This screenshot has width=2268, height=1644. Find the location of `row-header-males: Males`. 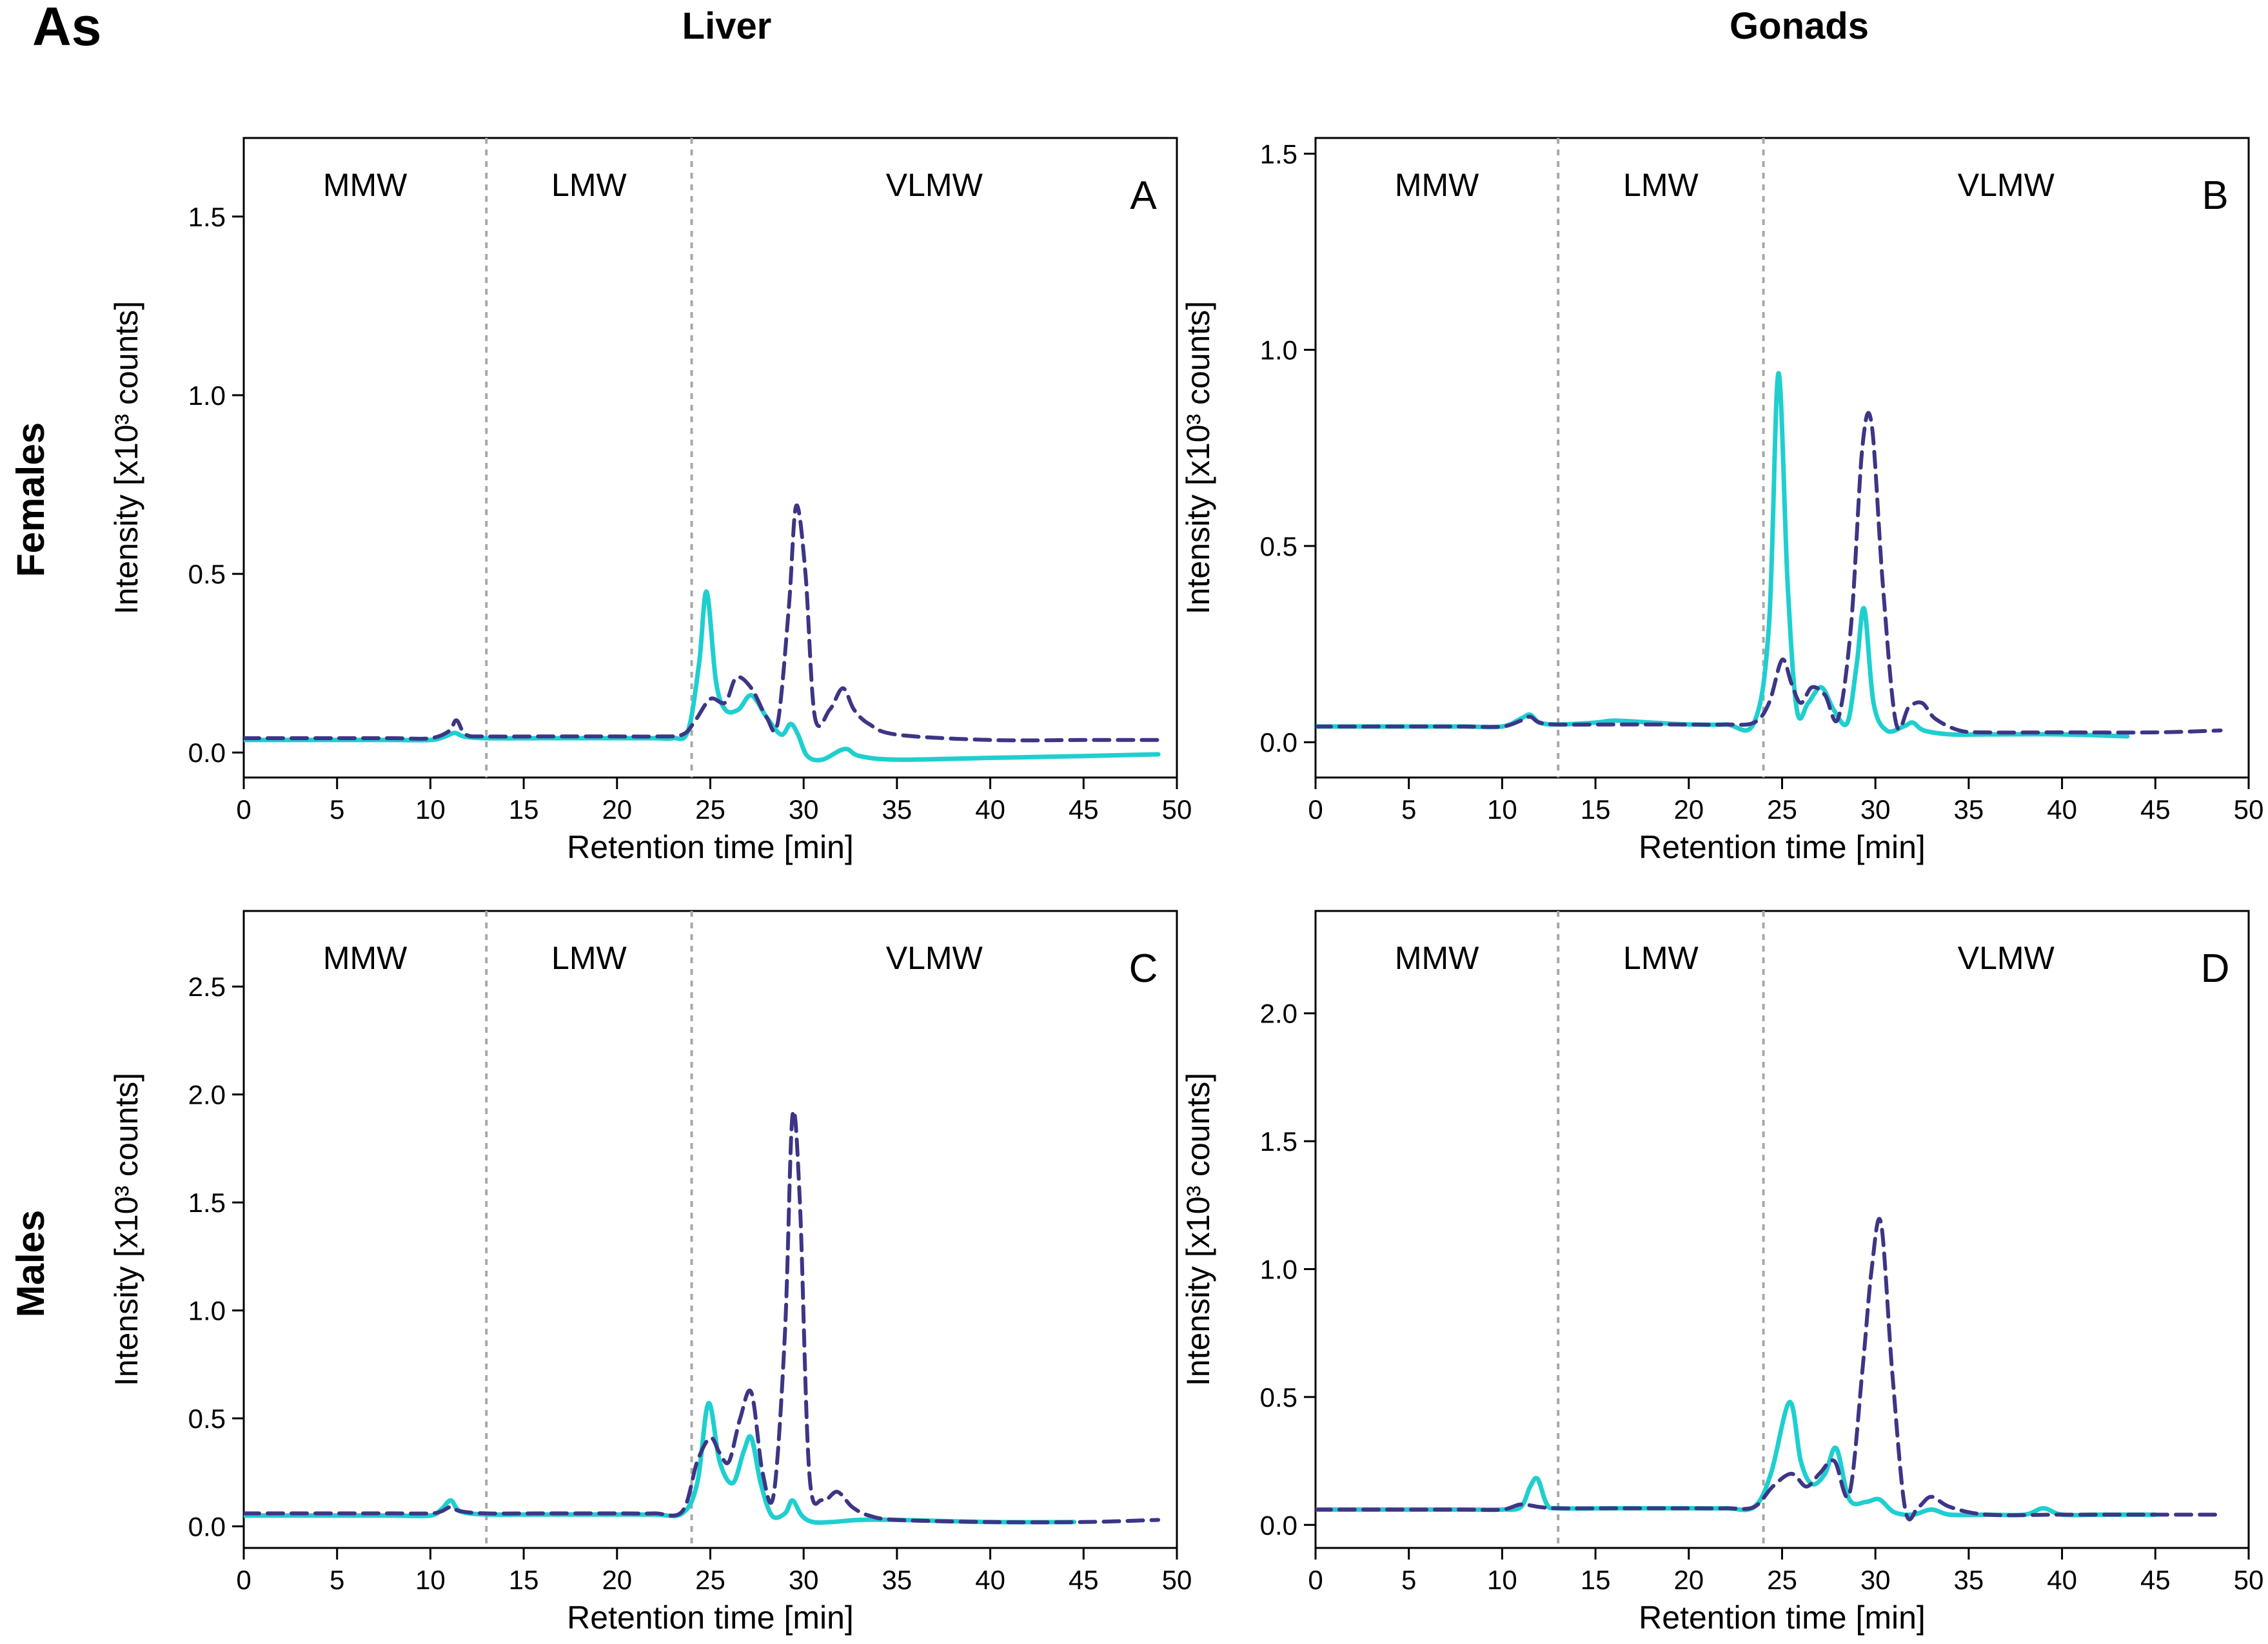

row-header-males: Males is located at coordinates (30, 1264).